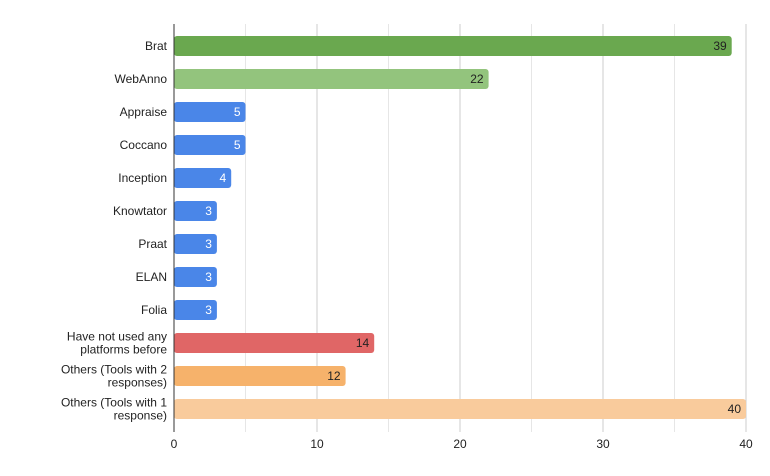  Describe the element at coordinates (154, 310) in the screenshot. I see `category-label: Folia` at that location.